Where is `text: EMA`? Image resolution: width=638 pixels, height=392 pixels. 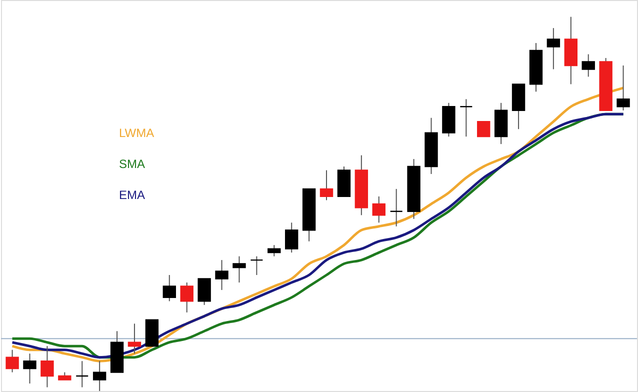 text: EMA is located at coordinates (132, 195).